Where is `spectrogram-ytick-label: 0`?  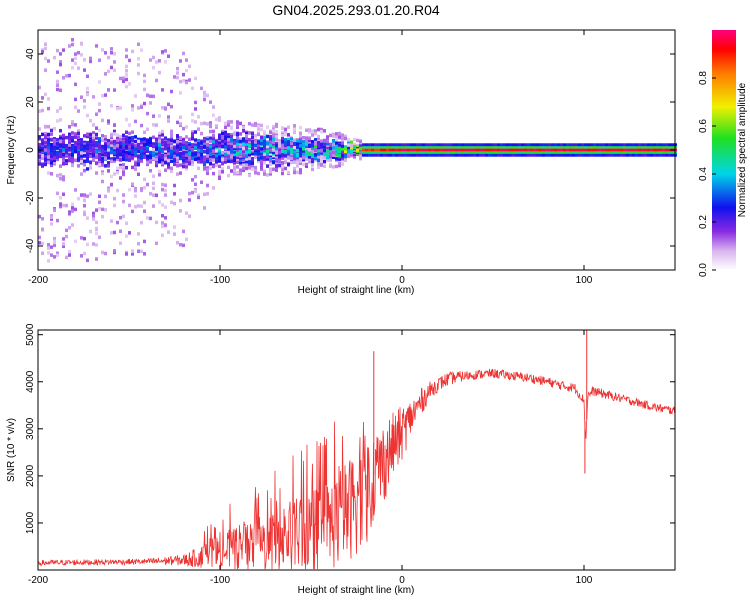 spectrogram-ytick-label: 0 is located at coordinates (30, 150).